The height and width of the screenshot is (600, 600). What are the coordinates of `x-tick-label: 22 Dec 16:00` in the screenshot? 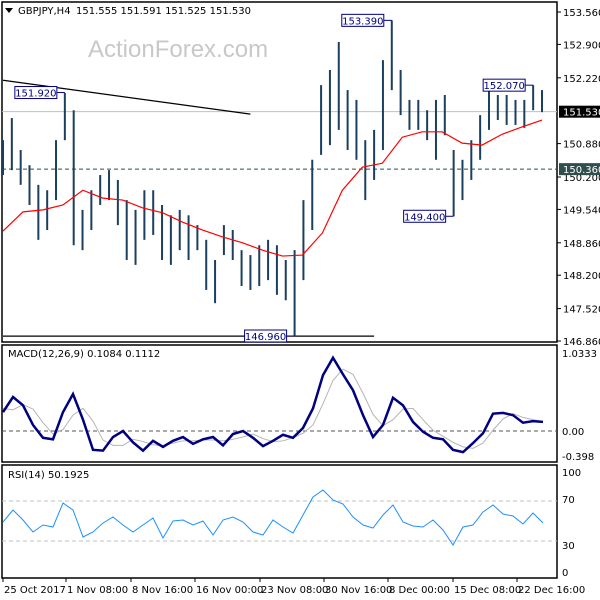 It's located at (551, 590).